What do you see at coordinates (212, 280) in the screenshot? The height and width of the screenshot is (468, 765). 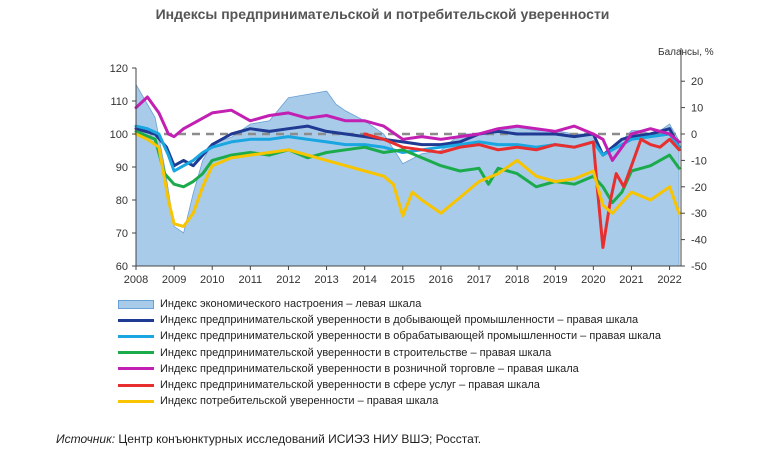 I see `x-tick-label-2: 2010` at bounding box center [212, 280].